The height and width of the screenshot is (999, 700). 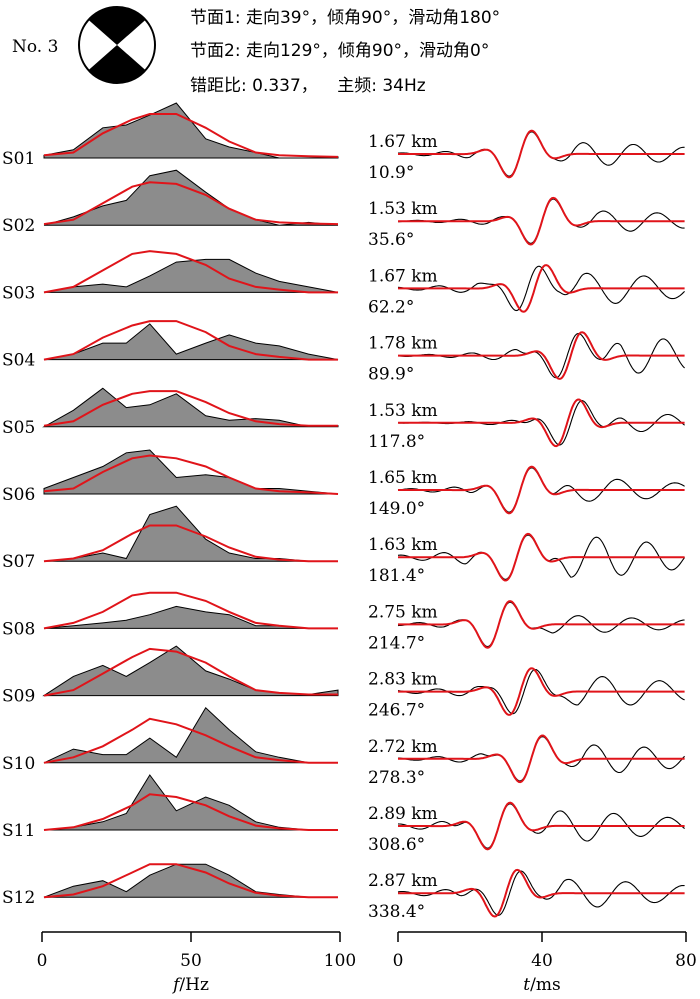 What do you see at coordinates (396, 442) in the screenshot?
I see `azimuth-label: 117.8°` at bounding box center [396, 442].